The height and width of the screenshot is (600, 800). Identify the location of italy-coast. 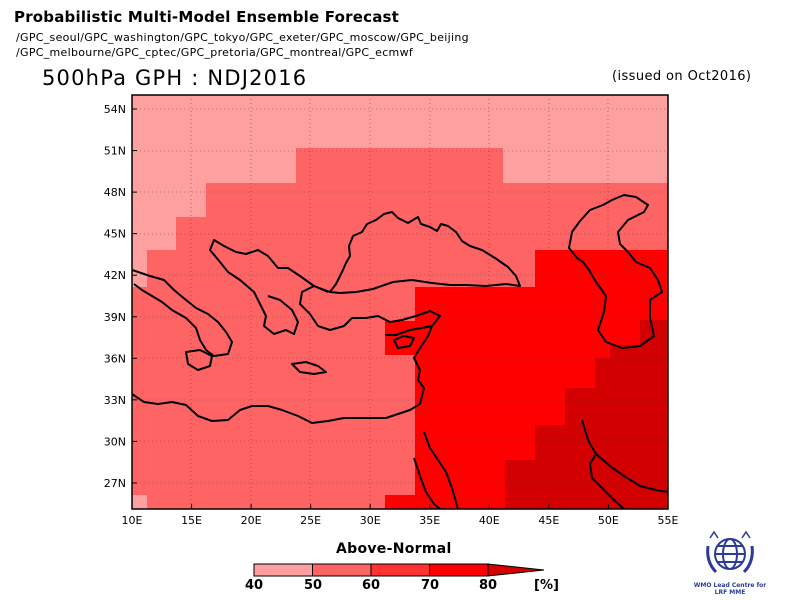
(182, 313).